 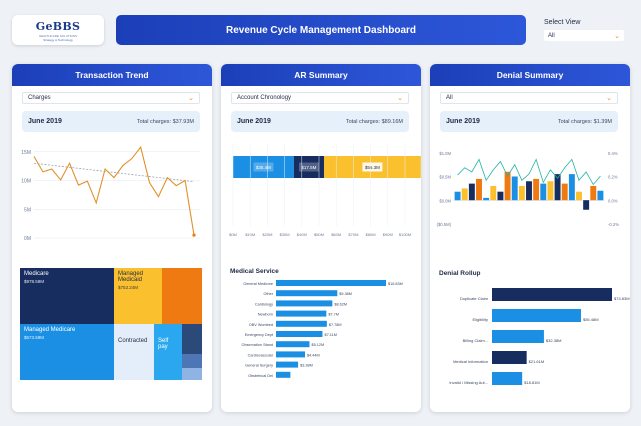 What do you see at coordinates (333, 315) in the screenshot?
I see `bar-value-label: $7.7M` at bounding box center [333, 315].